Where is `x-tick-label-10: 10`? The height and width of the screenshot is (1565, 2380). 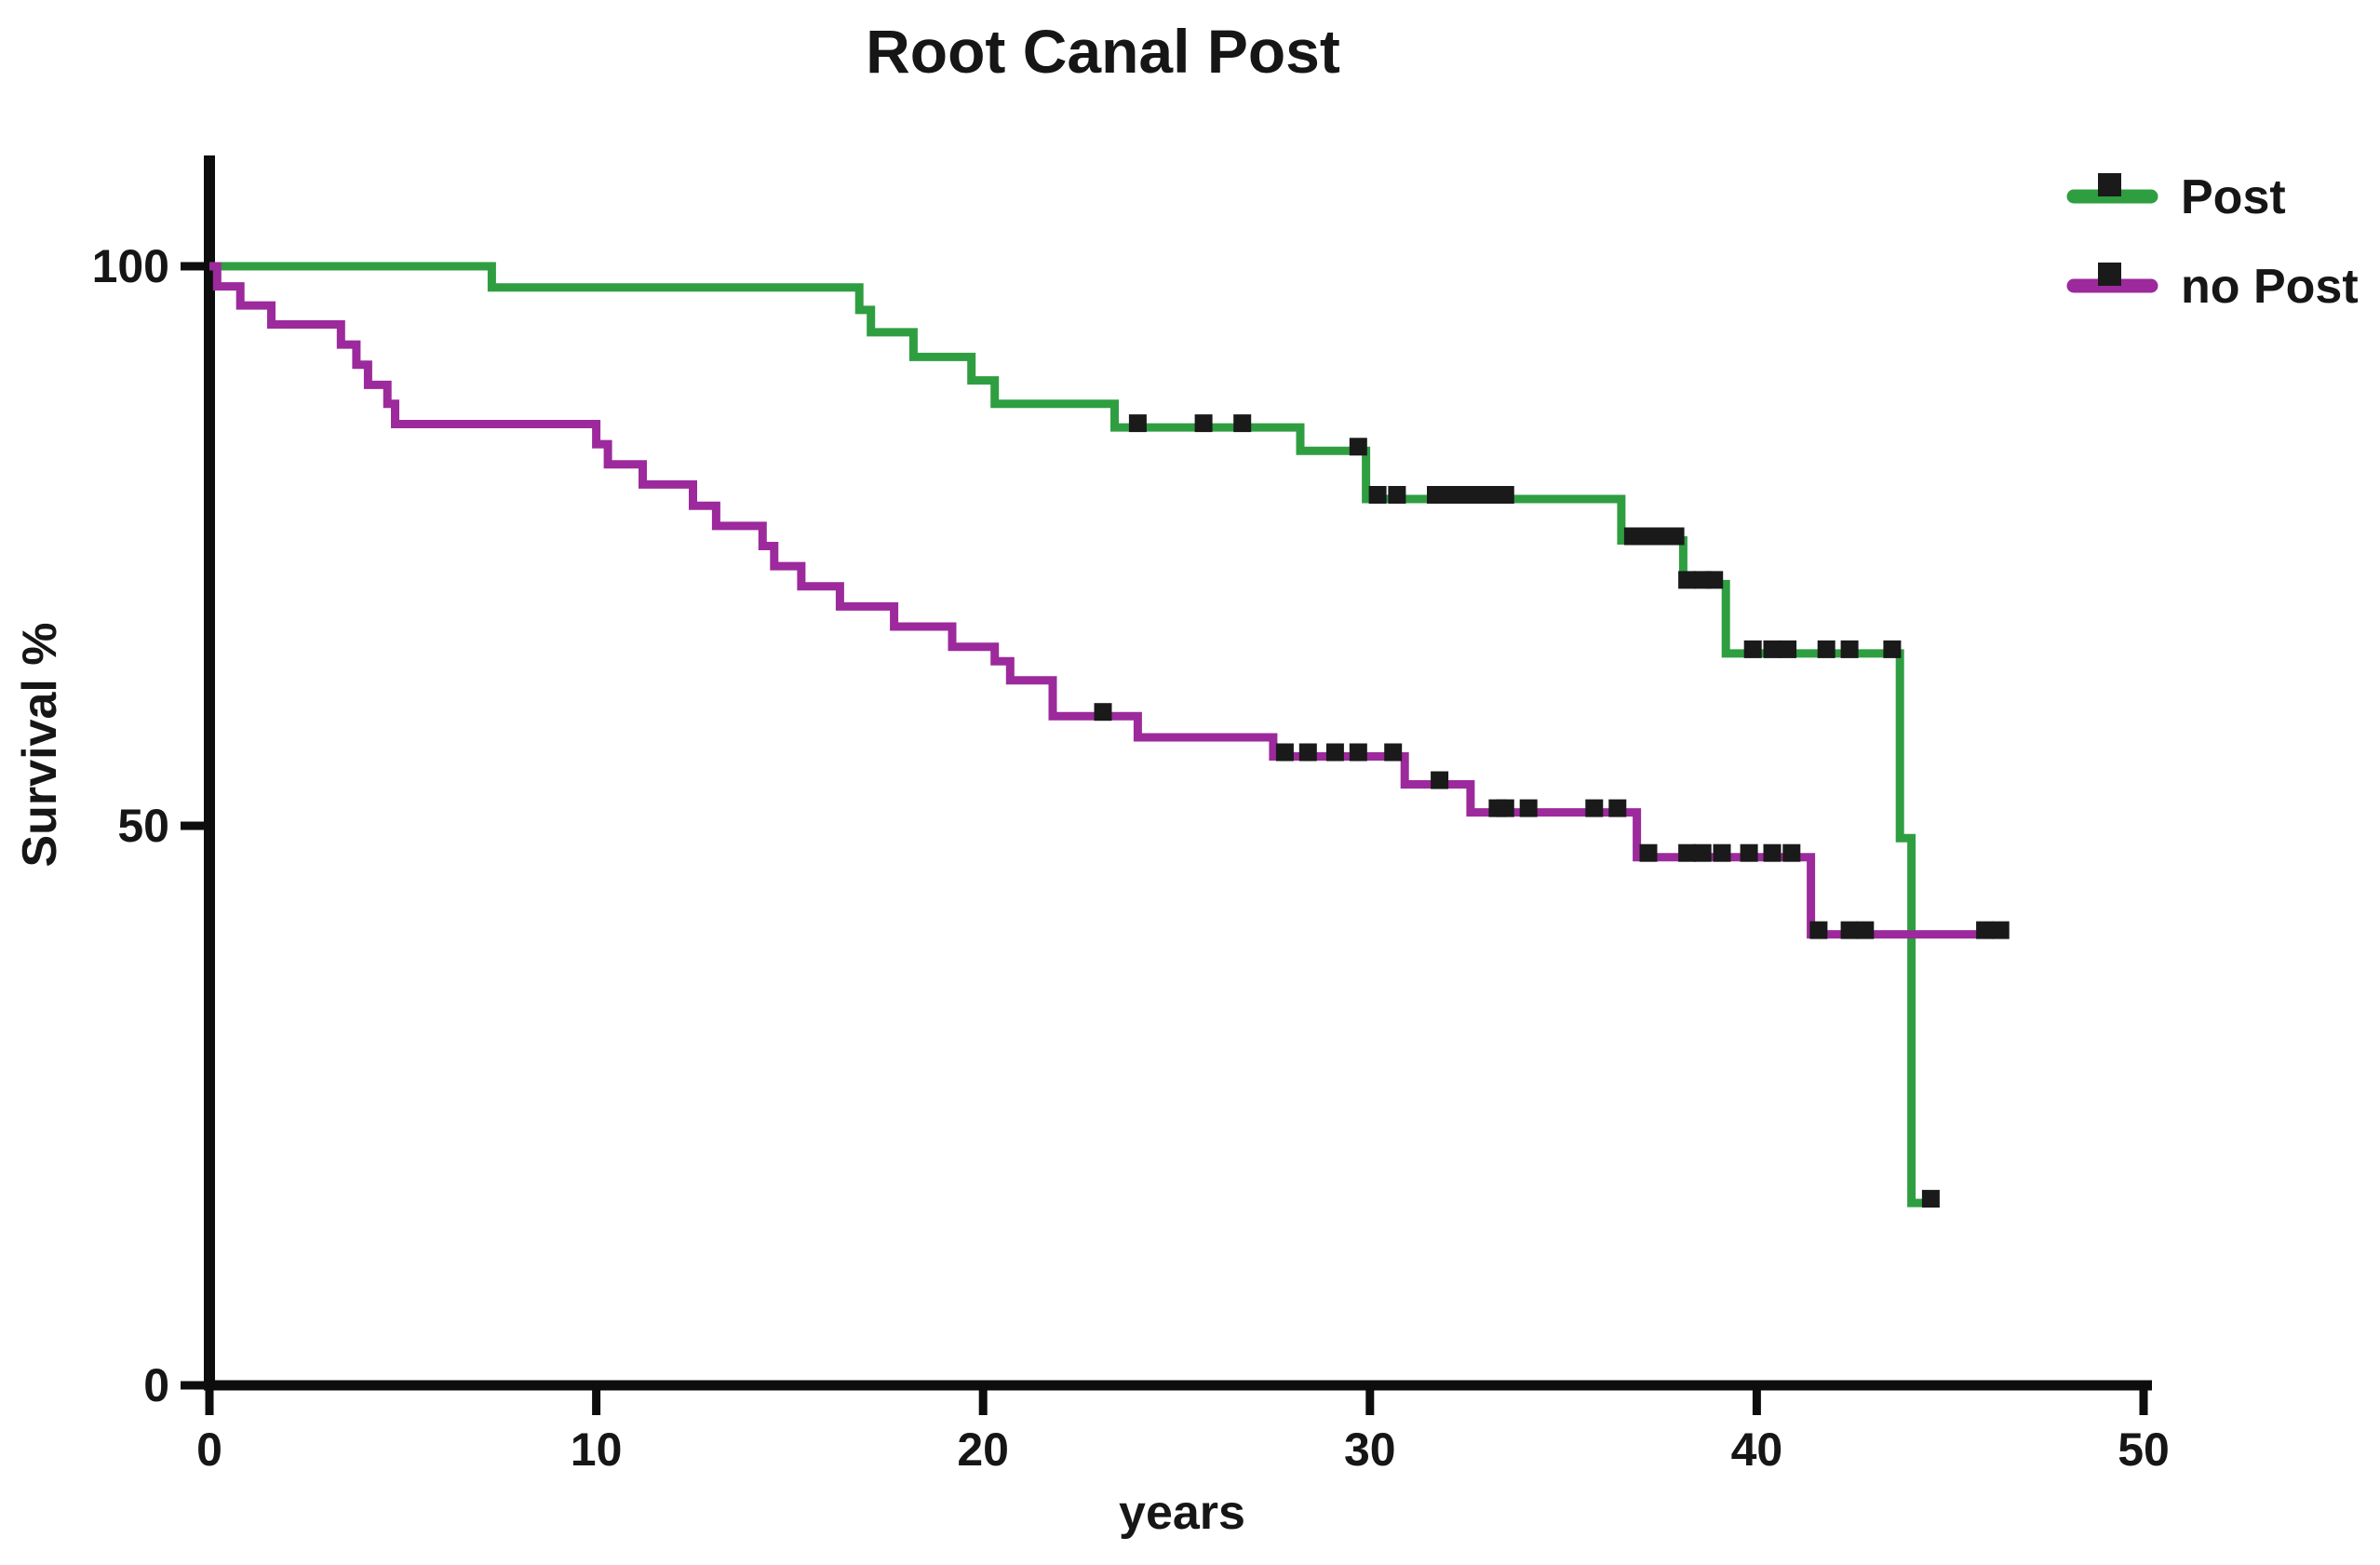
x-tick-label-10: 10 is located at coordinates (597, 1449).